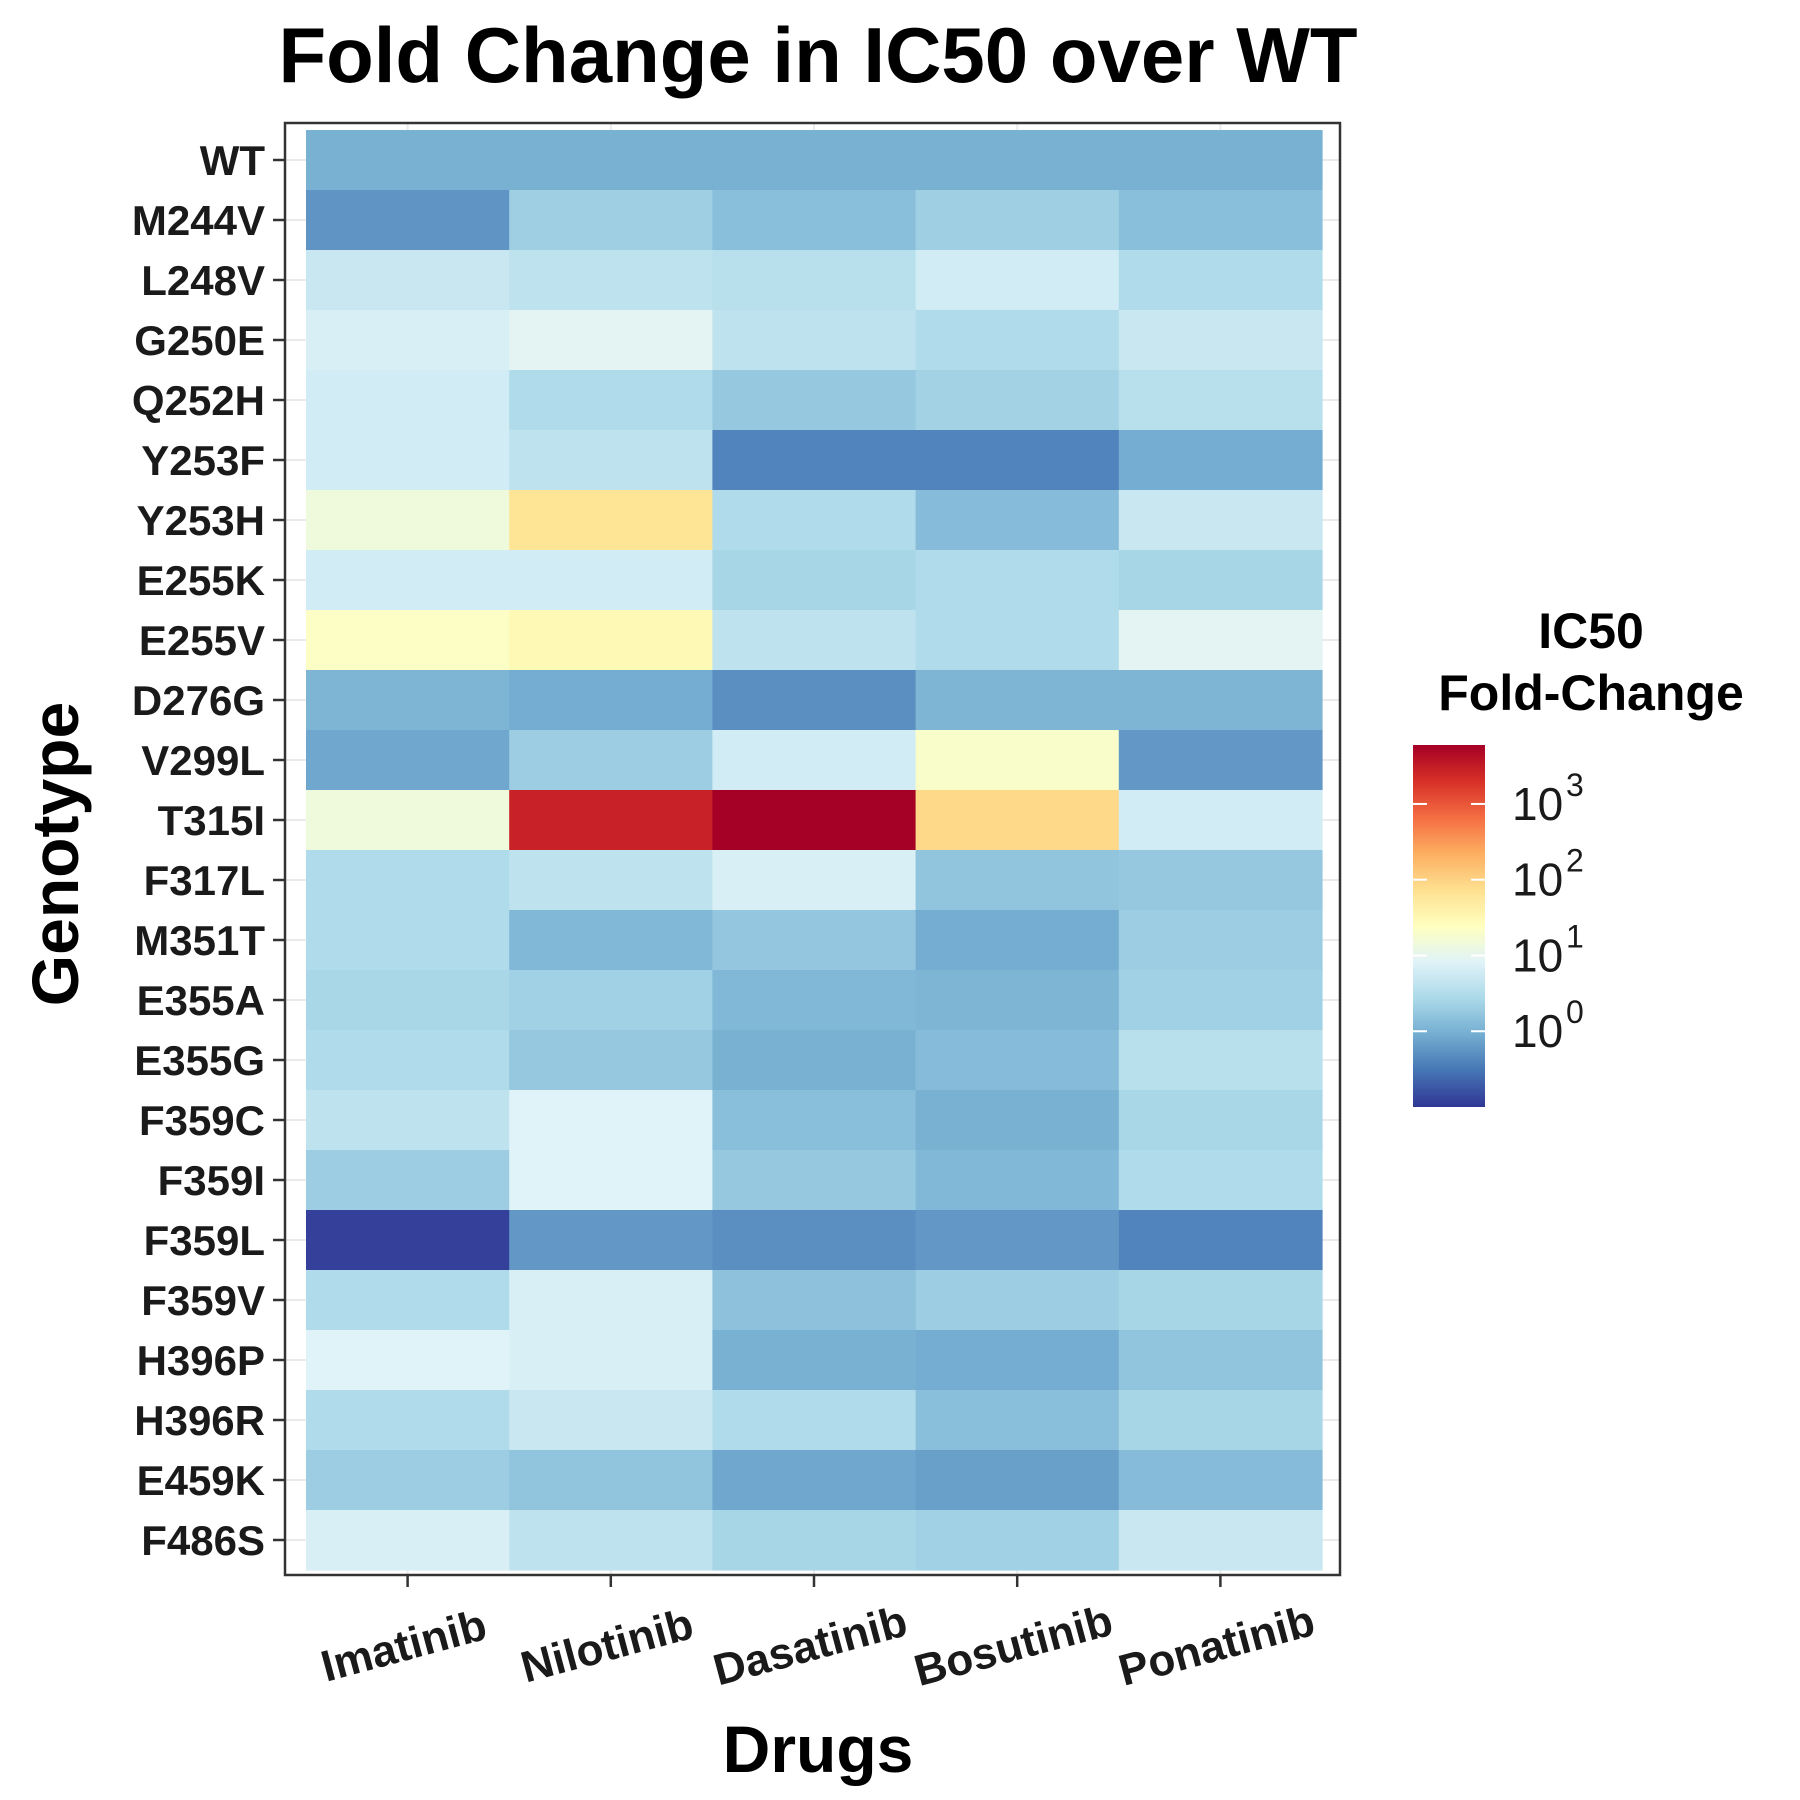 This screenshot has height=1800, width=1800. I want to click on heatmap-cell-e255v-bosutinib, so click(1017, 640).